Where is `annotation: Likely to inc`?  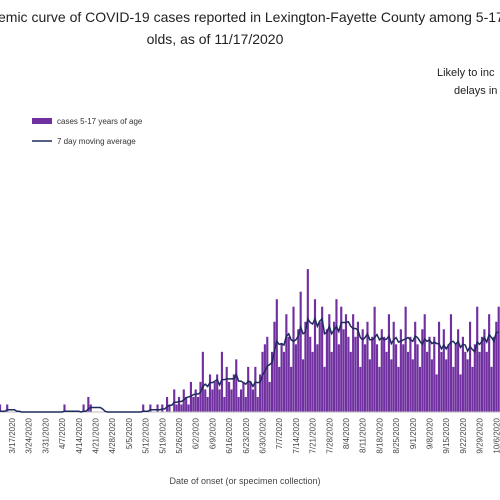 annotation: Likely to inc is located at coordinates (466, 73).